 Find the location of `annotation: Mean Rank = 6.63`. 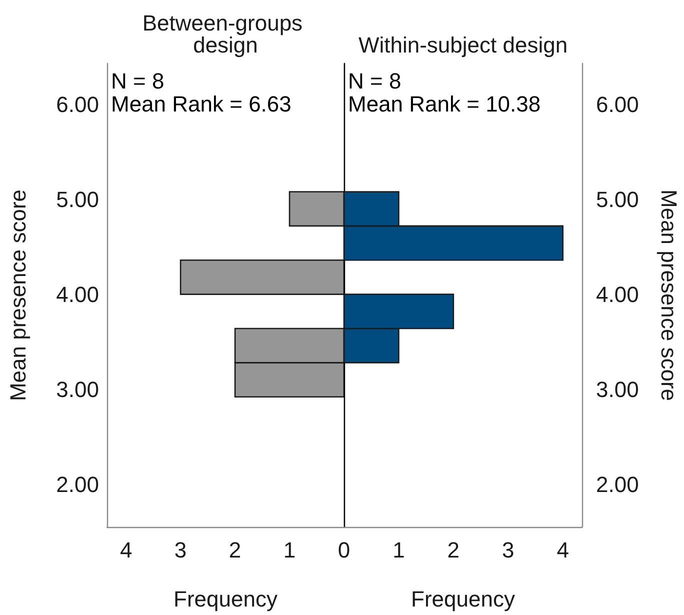

annotation: Mean Rank = 6.63 is located at coordinates (201, 104).